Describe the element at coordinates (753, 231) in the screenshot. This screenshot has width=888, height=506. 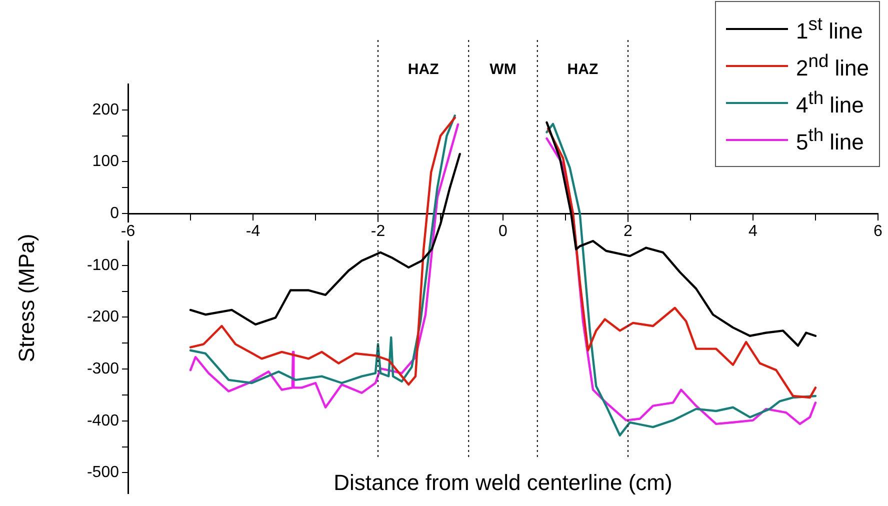
I see `x-tick-label: 4` at that location.